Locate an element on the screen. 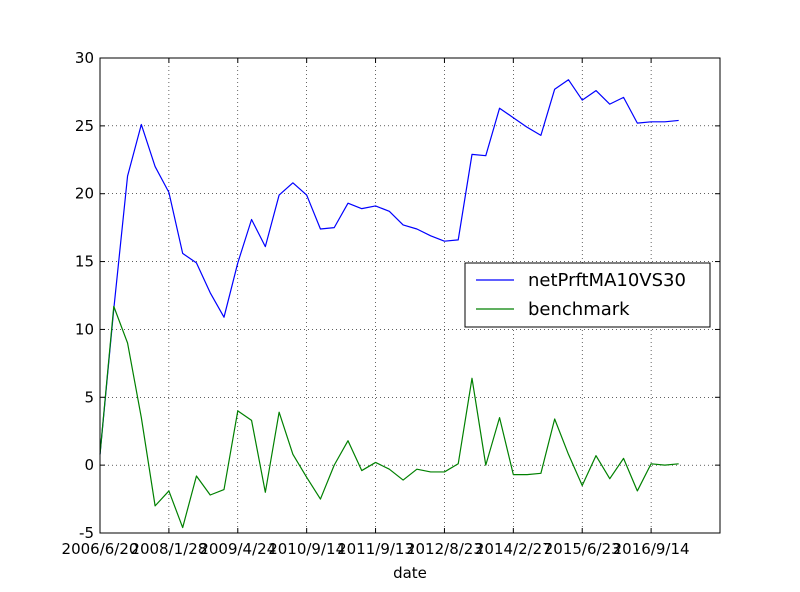 The image size is (800, 592). y-tick-label: 0 is located at coordinates (89, 465).